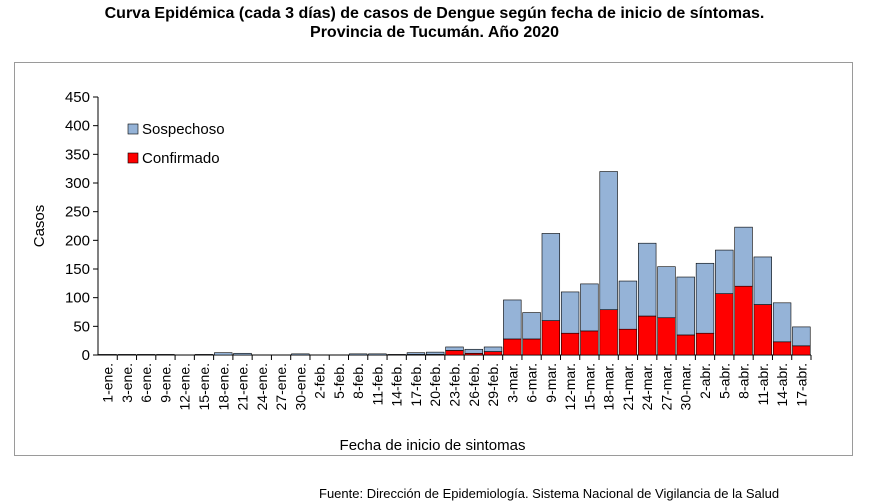 This screenshot has height=501, width=869. Describe the element at coordinates (77, 269) in the screenshot. I see `y-tick-label: 150` at that location.